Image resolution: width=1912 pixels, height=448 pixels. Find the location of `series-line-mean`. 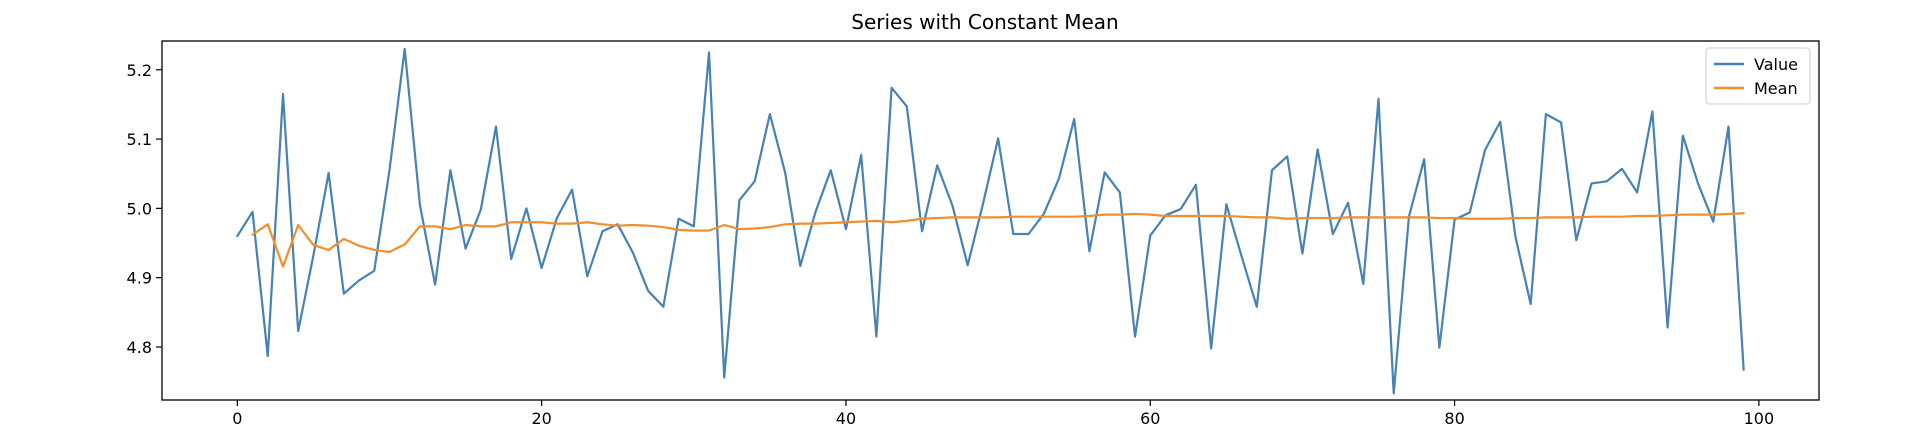

series-line-mean is located at coordinates (998, 240).